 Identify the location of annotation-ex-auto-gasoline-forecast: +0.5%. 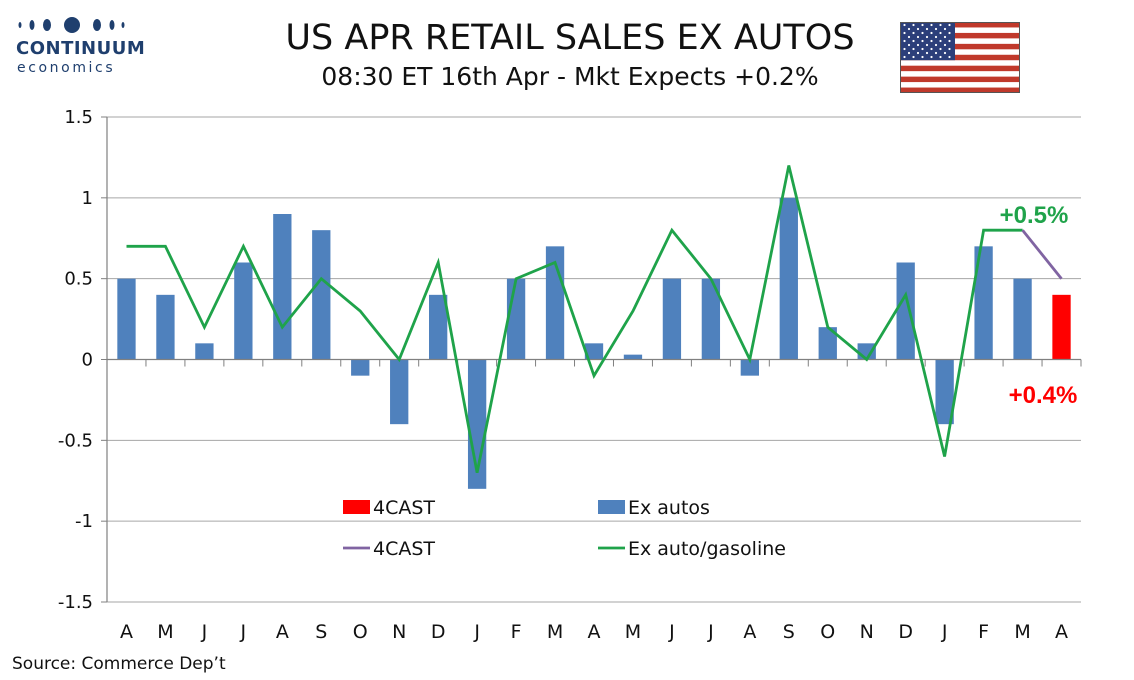
(1034, 215).